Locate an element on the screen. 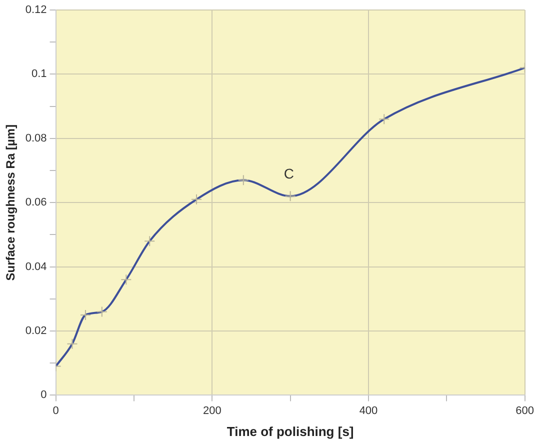 The image size is (537, 444). y-tick-label: 0.02 is located at coordinates (36, 331).